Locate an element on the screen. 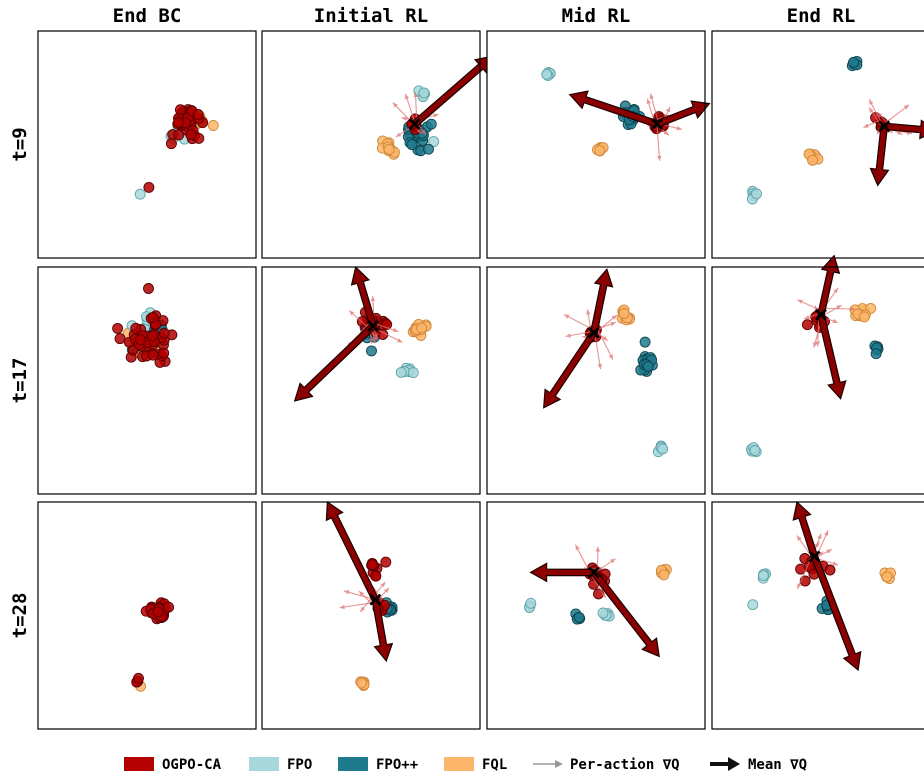 The height and width of the screenshot is (778, 924). legend-label: Mean ∇Q is located at coordinates (777, 765).